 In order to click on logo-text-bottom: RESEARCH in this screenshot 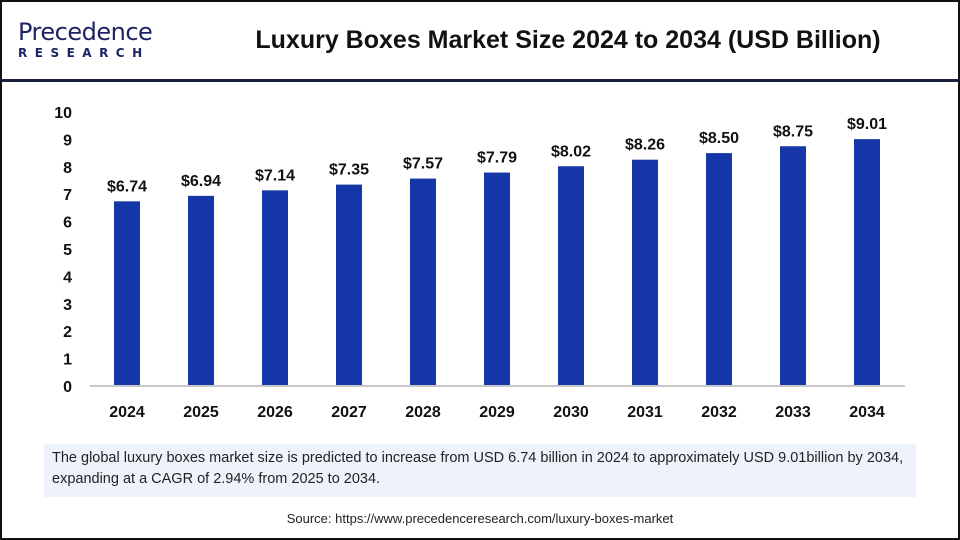, I will do `click(84, 53)`.